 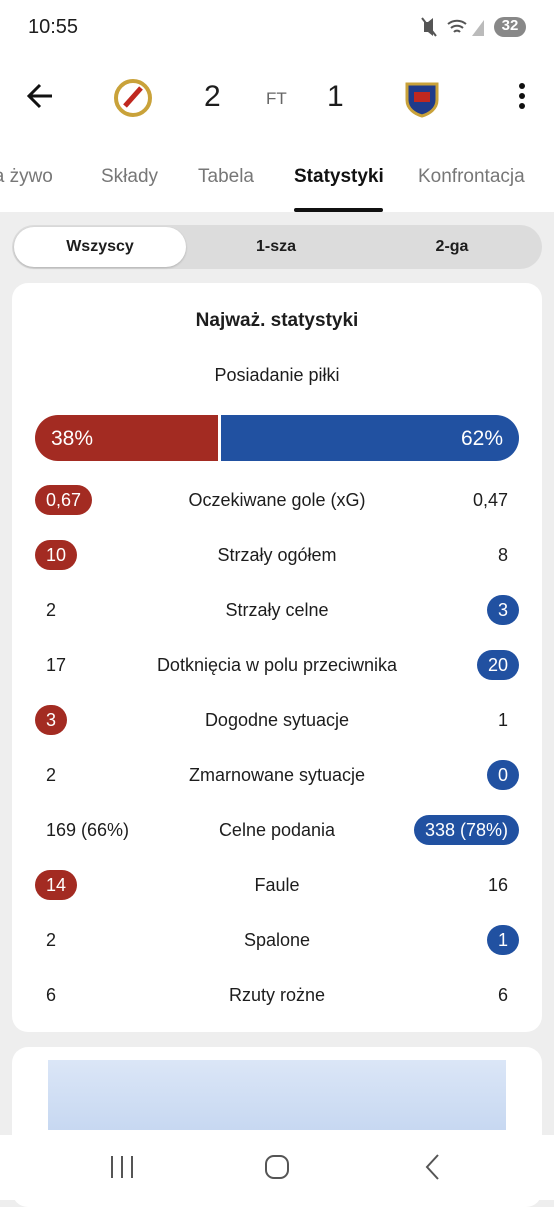 I want to click on home-logo, so click(x=133, y=98).